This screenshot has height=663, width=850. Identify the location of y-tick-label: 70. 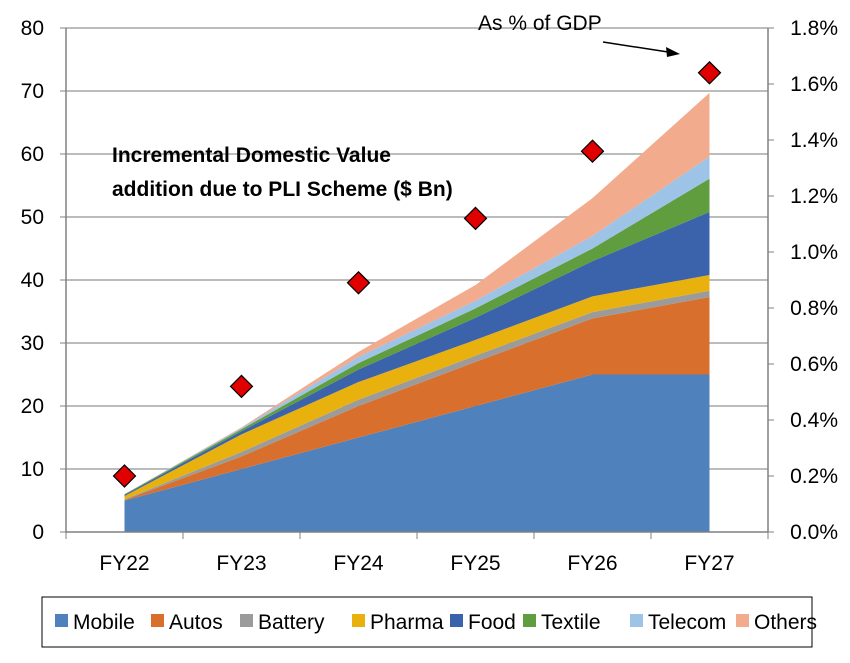
(32, 91).